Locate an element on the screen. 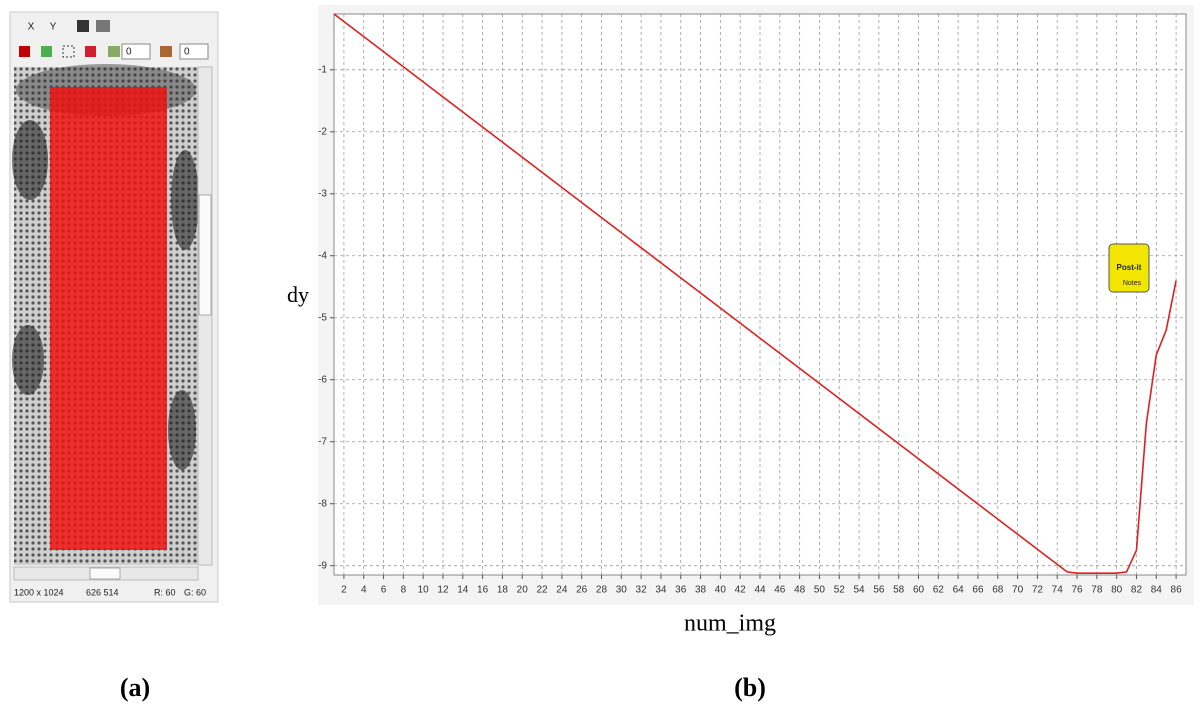 The image size is (1200, 708). x-tick-label: 4 is located at coordinates (364, 590).